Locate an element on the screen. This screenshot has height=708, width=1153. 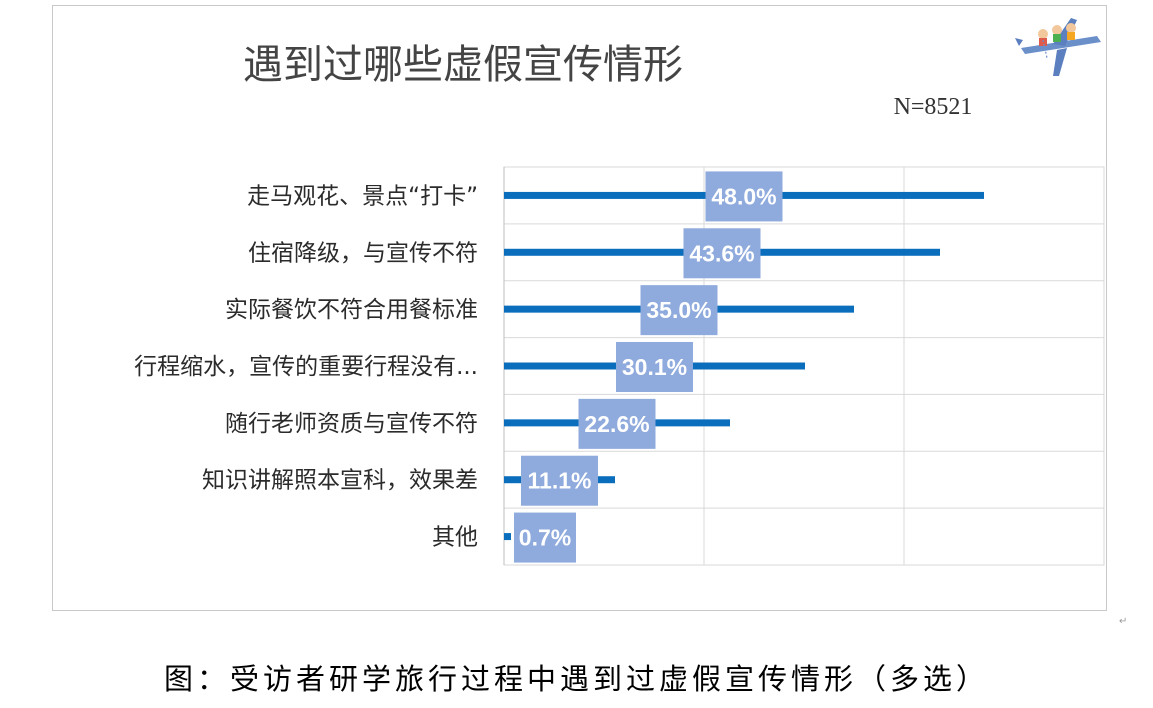
data-label: 11.1% is located at coordinates (560, 481).